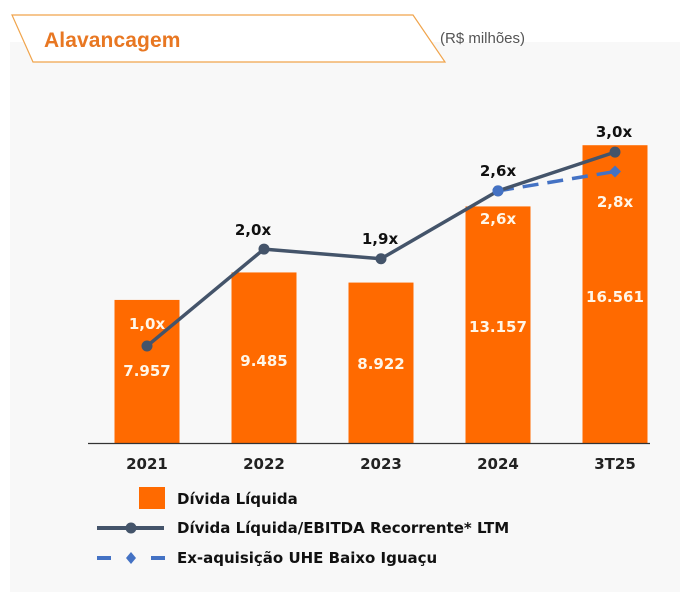 The height and width of the screenshot is (610, 694). I want to click on x-tick-label: 2021, so click(147, 464).